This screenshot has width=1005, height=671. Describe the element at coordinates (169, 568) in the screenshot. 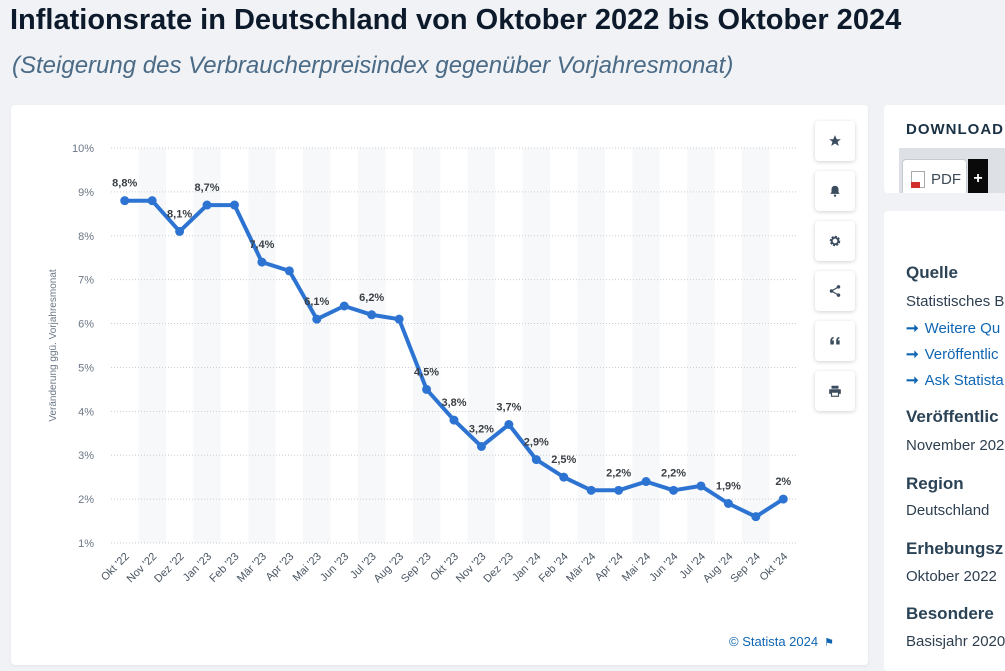

I see `x-tick-label: Dez '22` at that location.